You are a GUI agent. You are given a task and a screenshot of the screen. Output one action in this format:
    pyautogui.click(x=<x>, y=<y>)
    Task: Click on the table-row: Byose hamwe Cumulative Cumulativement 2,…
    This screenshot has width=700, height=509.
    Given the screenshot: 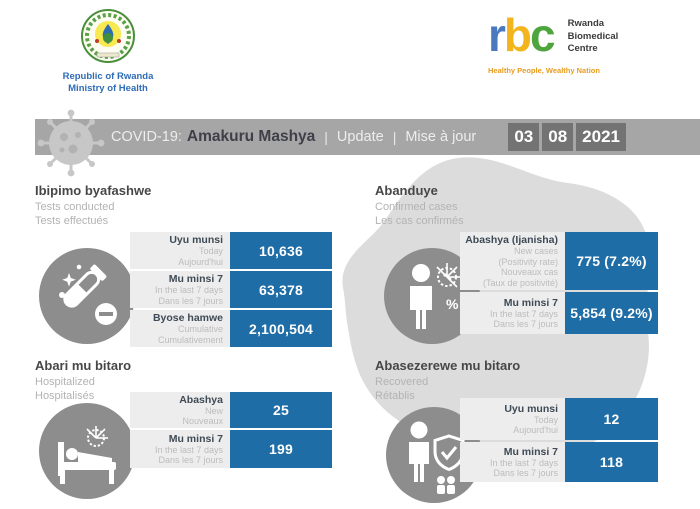 What is the action you would take?
    pyautogui.click(x=231, y=328)
    